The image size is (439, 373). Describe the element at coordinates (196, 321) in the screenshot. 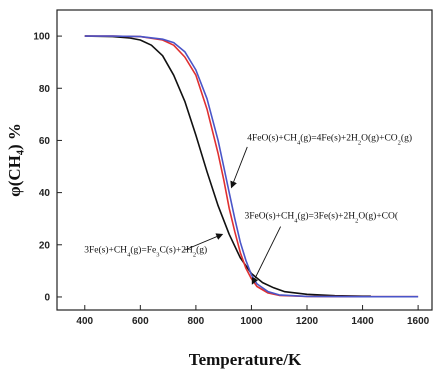

I see `x-tick-label: 800` at that location.